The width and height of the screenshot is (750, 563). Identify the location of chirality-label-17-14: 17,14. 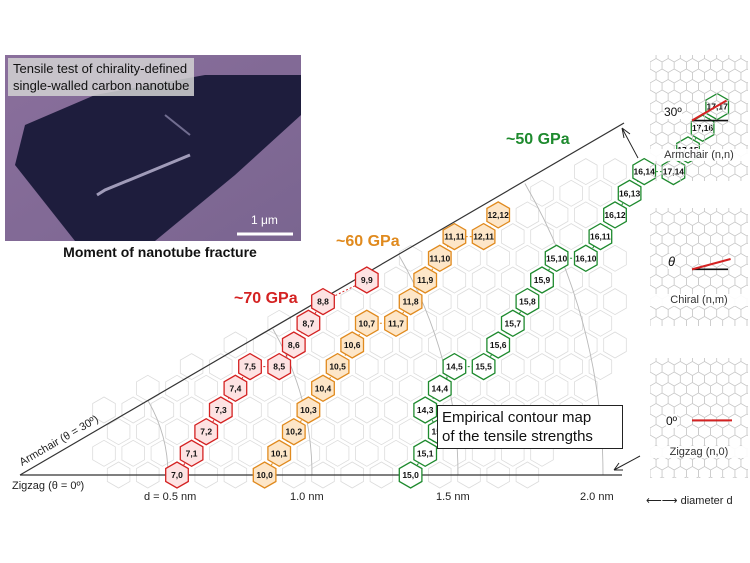
(674, 172).